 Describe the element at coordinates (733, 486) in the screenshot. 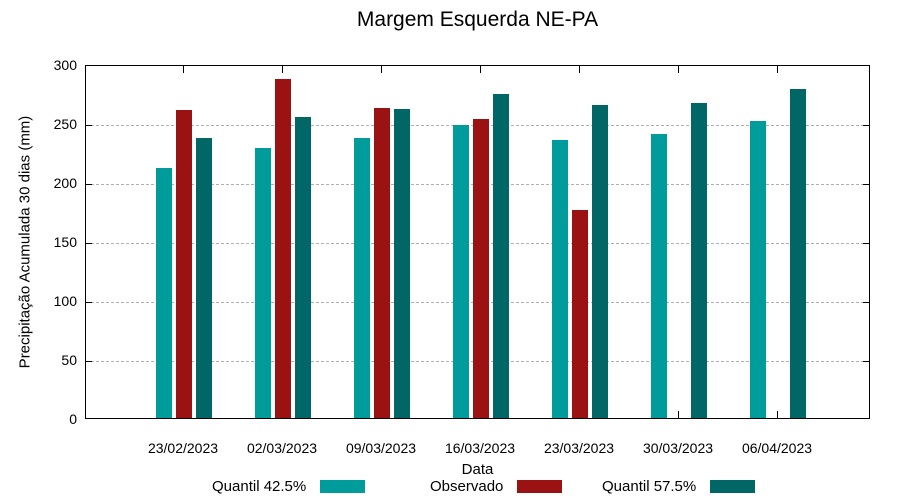

I see `legend-swatch-quantil-57.5-` at that location.